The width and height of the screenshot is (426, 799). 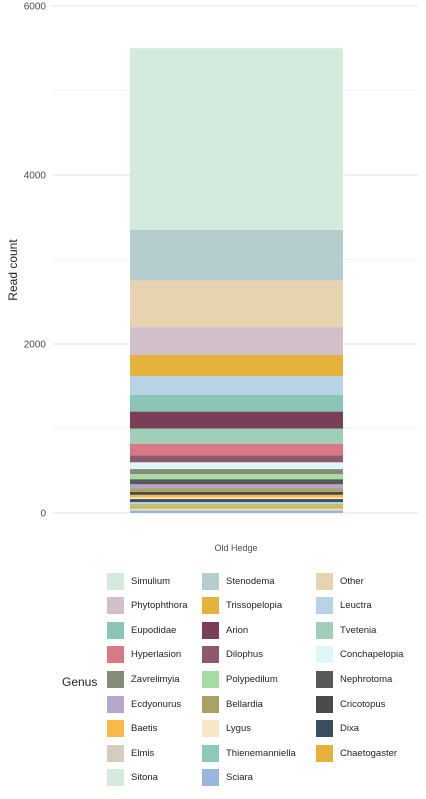 I want to click on legend-item-lygus: Lygus, so click(x=226, y=729).